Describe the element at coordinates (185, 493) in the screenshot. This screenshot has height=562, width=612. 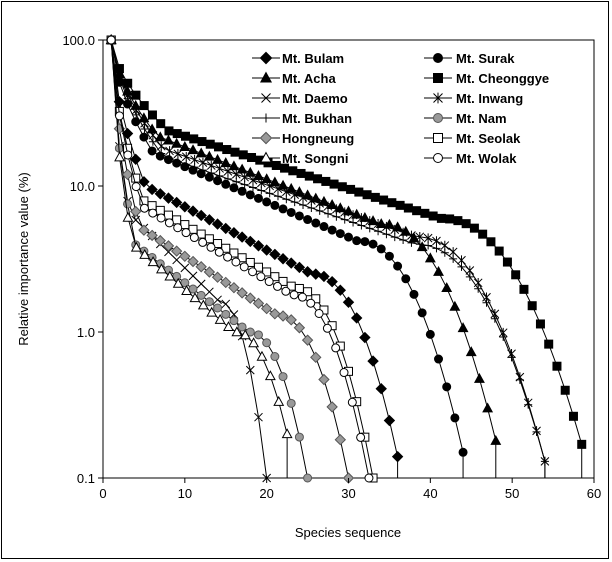
I see `x-tick-label: 10` at that location.